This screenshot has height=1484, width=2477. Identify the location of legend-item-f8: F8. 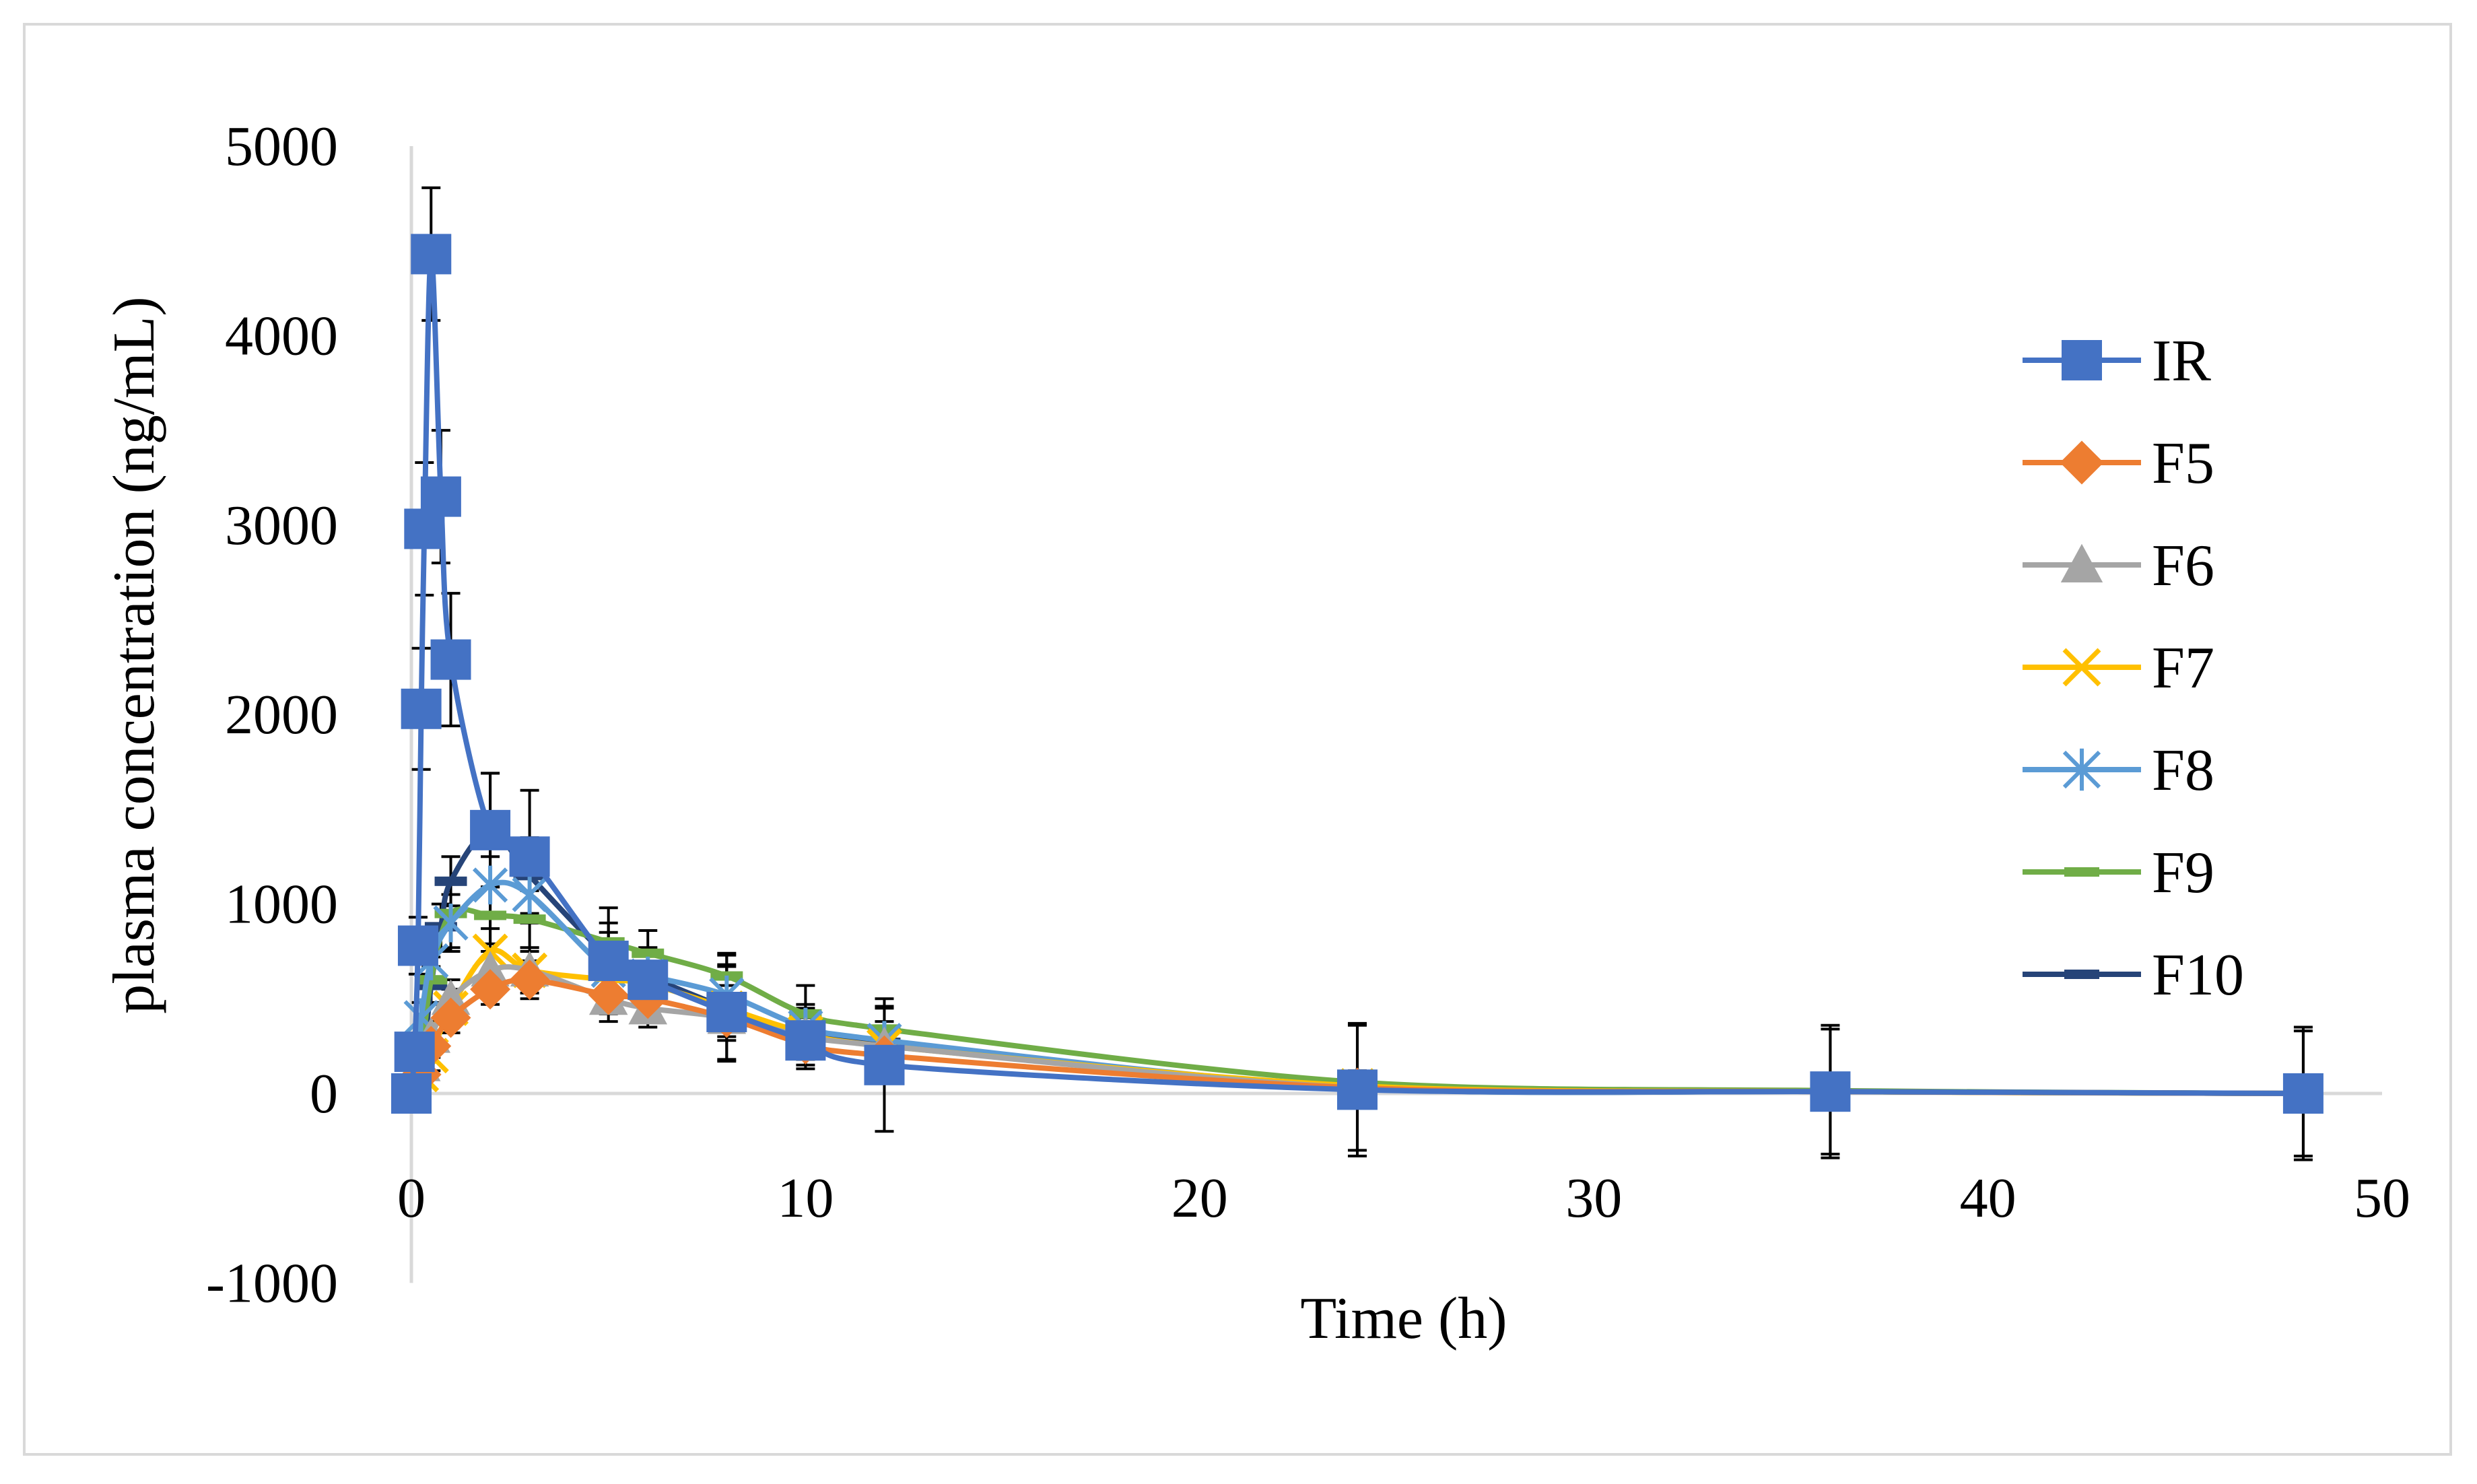
(2118, 770).